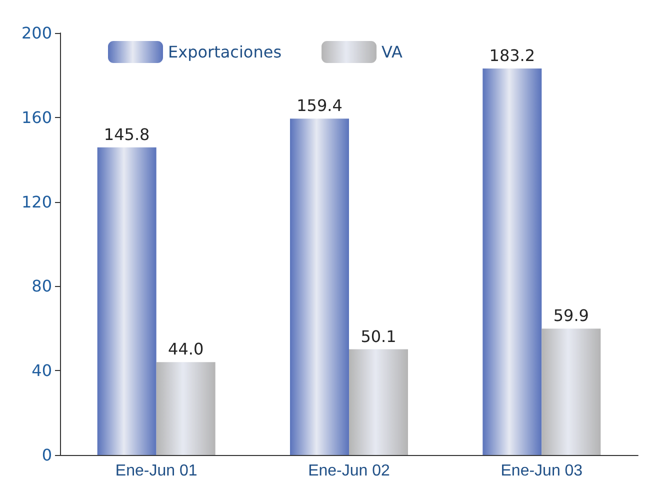  What do you see at coordinates (541, 471) in the screenshot?
I see `x-tick-label: Ene-Jun 03` at bounding box center [541, 471].